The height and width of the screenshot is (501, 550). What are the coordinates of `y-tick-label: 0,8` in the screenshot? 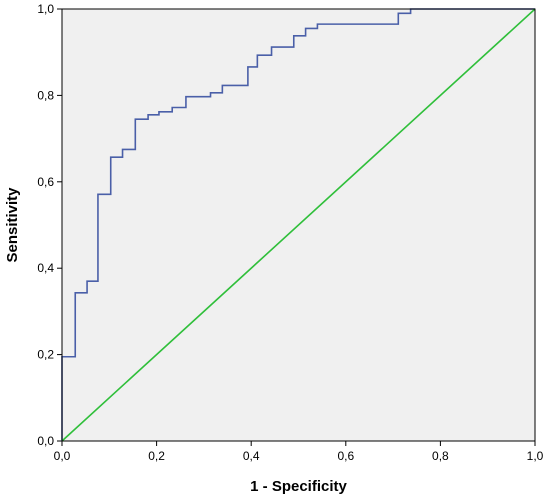 It's located at (45, 95).